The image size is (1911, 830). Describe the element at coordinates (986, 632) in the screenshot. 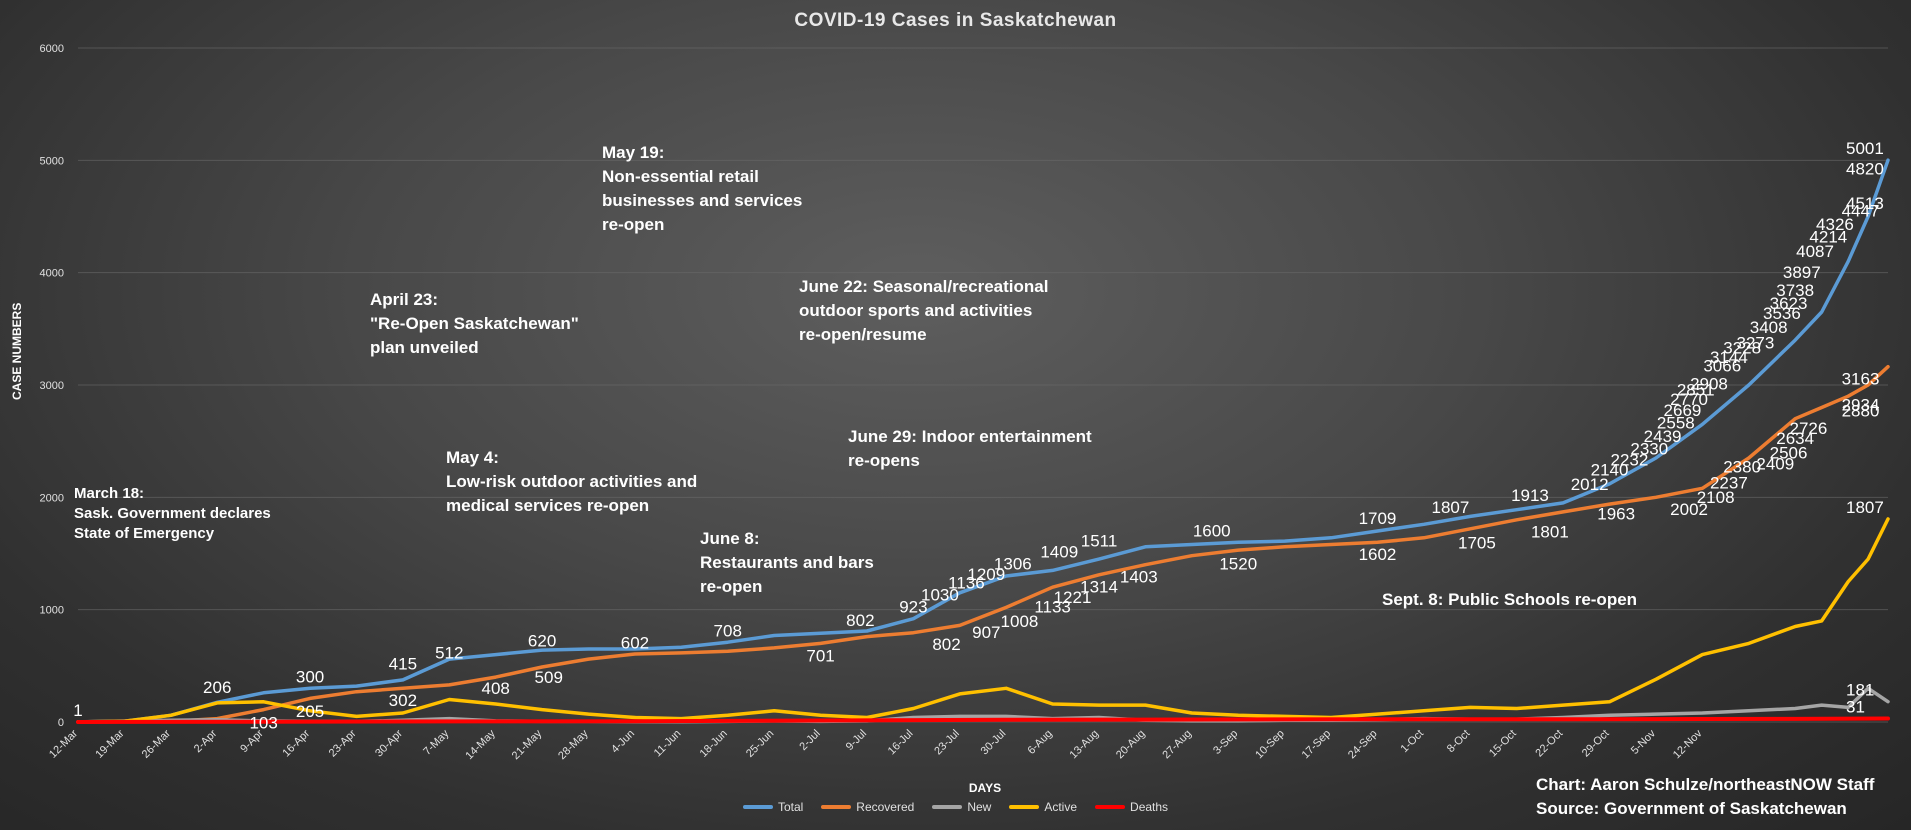

I see `data-label: 907` at that location.